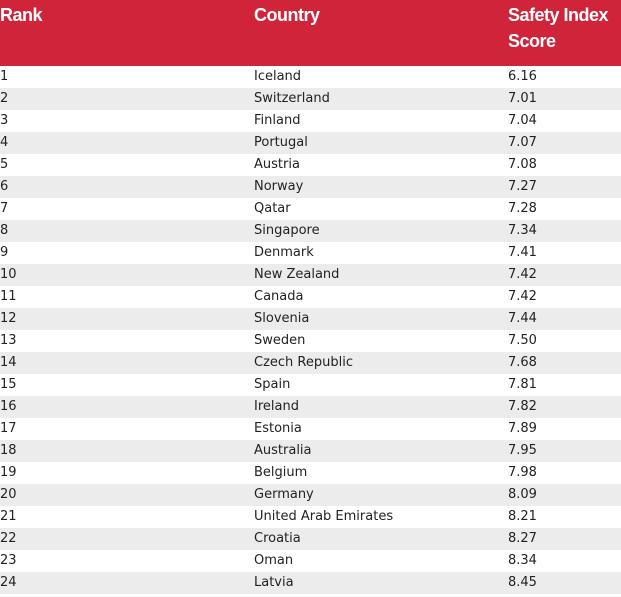 The width and height of the screenshot is (621, 597). Describe the element at coordinates (8, 406) in the screenshot. I see `table-cell: 16` at that location.